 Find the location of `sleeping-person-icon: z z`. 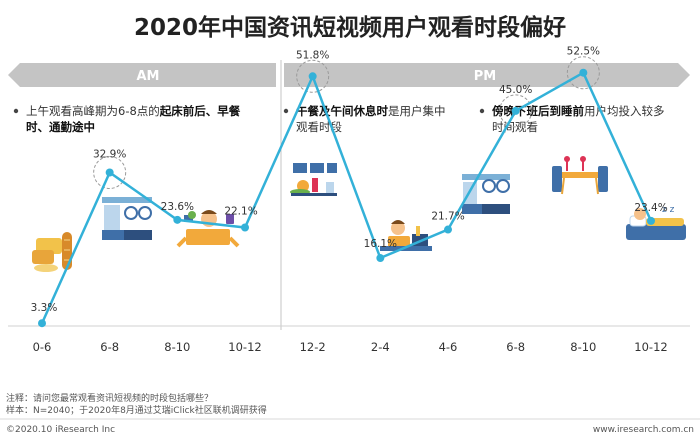

sleeping-person-icon: z z is located at coordinates (656, 222).